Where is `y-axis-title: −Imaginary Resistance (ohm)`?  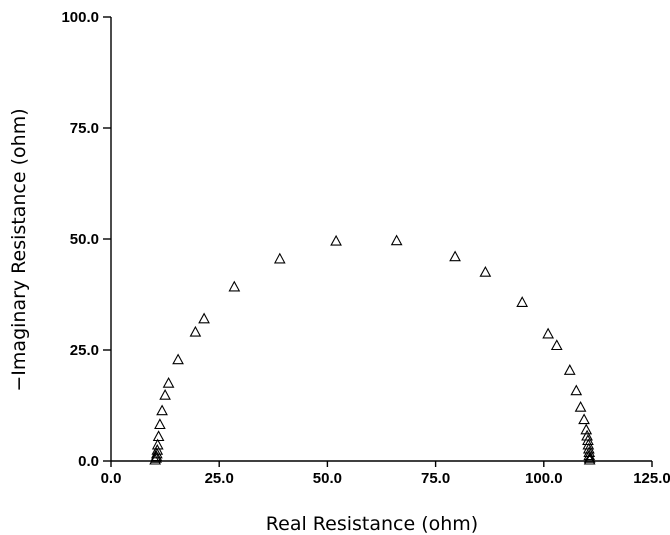 y-axis-title: −Imaginary Resistance (ohm) is located at coordinates (19, 249).